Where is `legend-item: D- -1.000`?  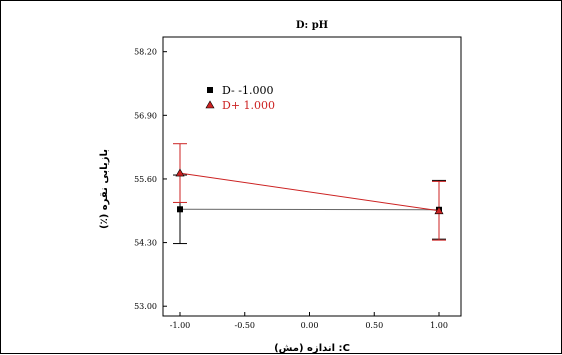 legend-item: D- -1.000 is located at coordinates (240, 90).